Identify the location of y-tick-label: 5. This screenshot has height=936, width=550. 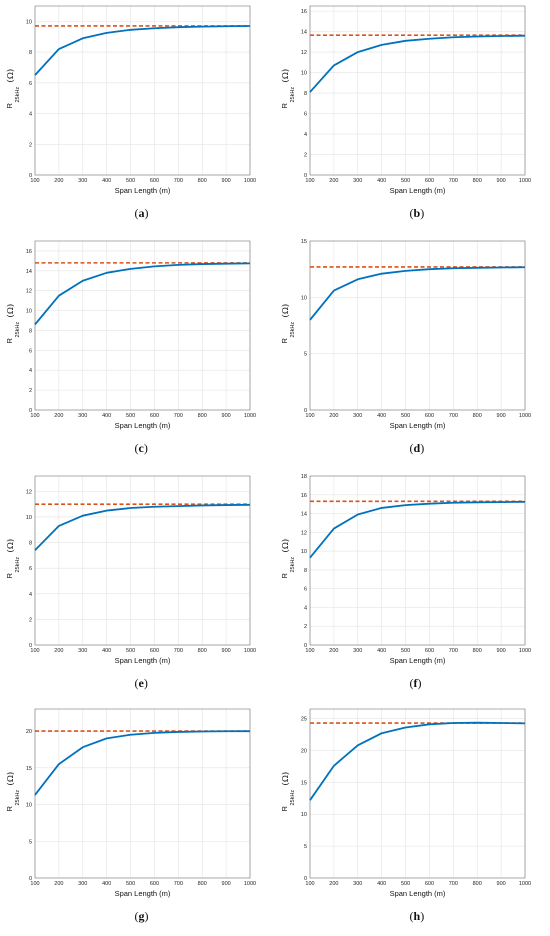
(30, 842).